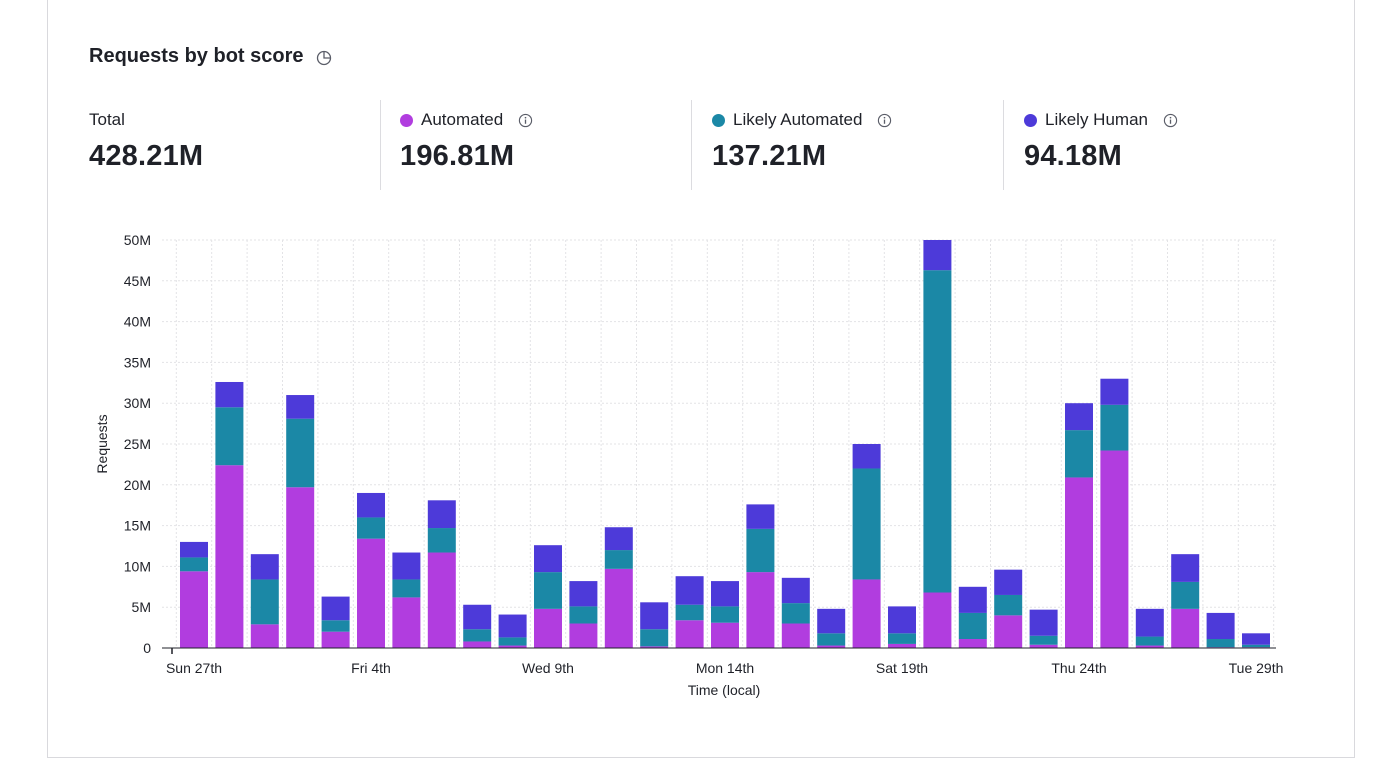 This screenshot has height=758, width=1400. I want to click on y-tick-label: 45M, so click(137, 281).